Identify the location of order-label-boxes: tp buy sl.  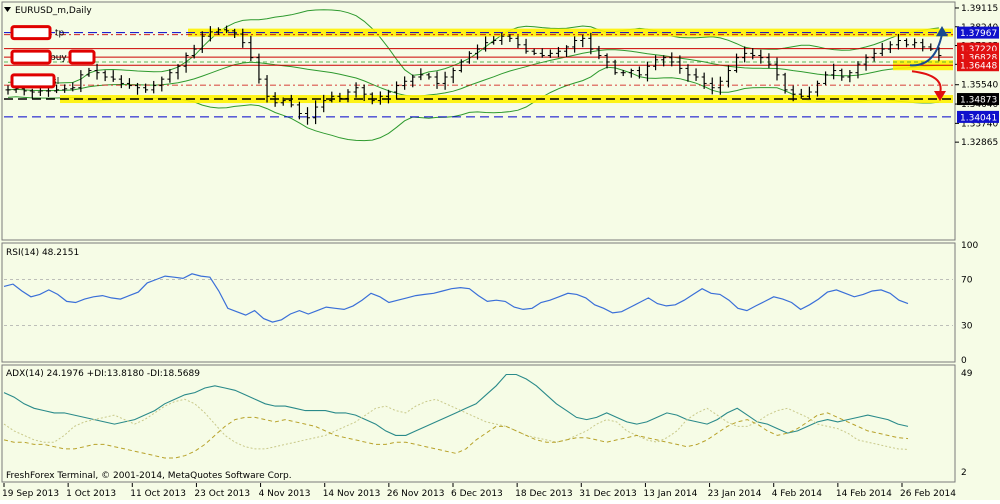
(53, 57).